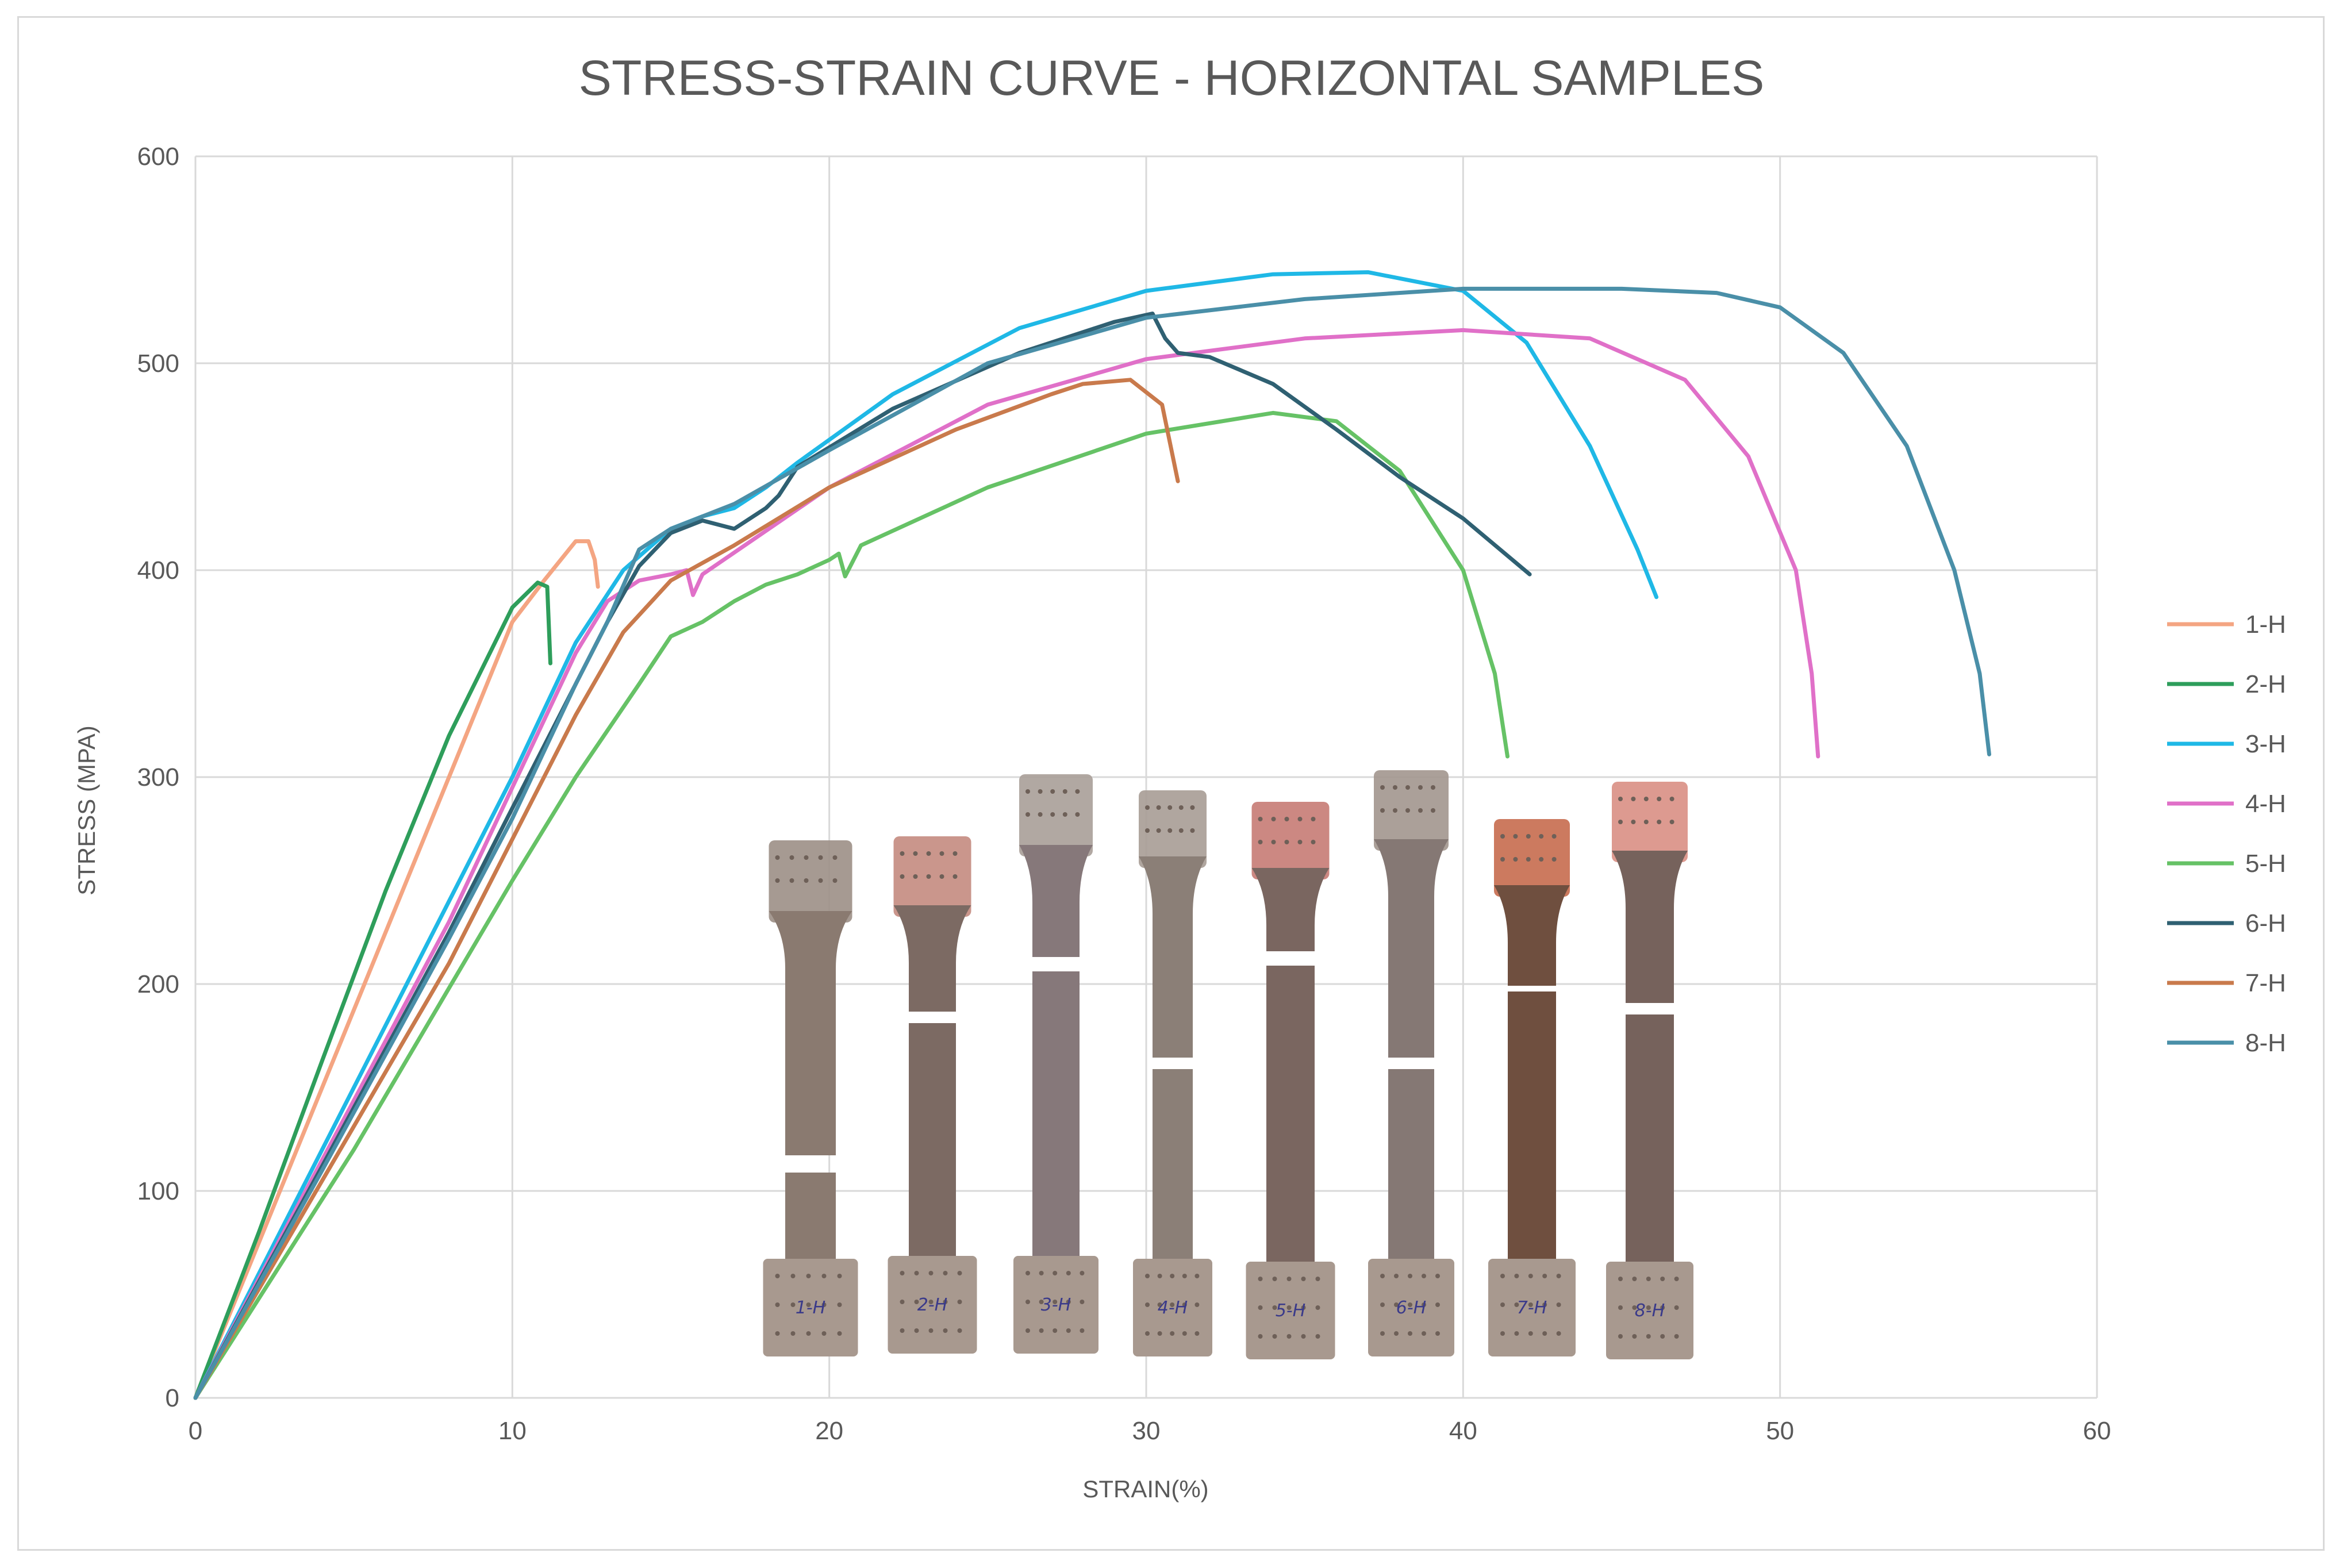 This screenshot has height=1568, width=2343. I want to click on x-tick-label: 40, so click(1463, 1431).